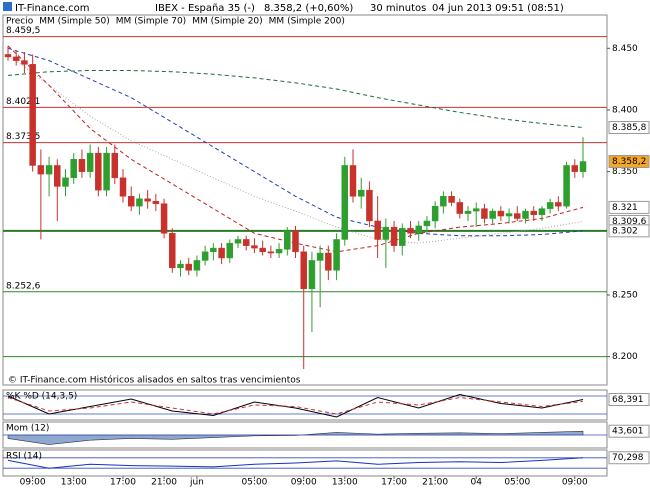 This screenshot has height=490, width=650. Describe the element at coordinates (151, 22) in the screenshot. I see `legend-entry: MM (Simple 70)` at that location.